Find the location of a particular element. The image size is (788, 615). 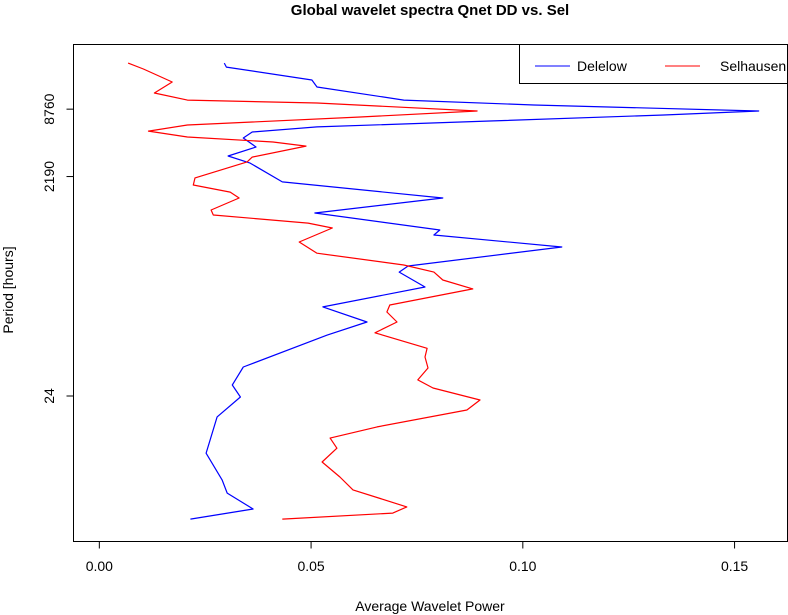

y-tick-label: 24 is located at coordinates (49, 396).